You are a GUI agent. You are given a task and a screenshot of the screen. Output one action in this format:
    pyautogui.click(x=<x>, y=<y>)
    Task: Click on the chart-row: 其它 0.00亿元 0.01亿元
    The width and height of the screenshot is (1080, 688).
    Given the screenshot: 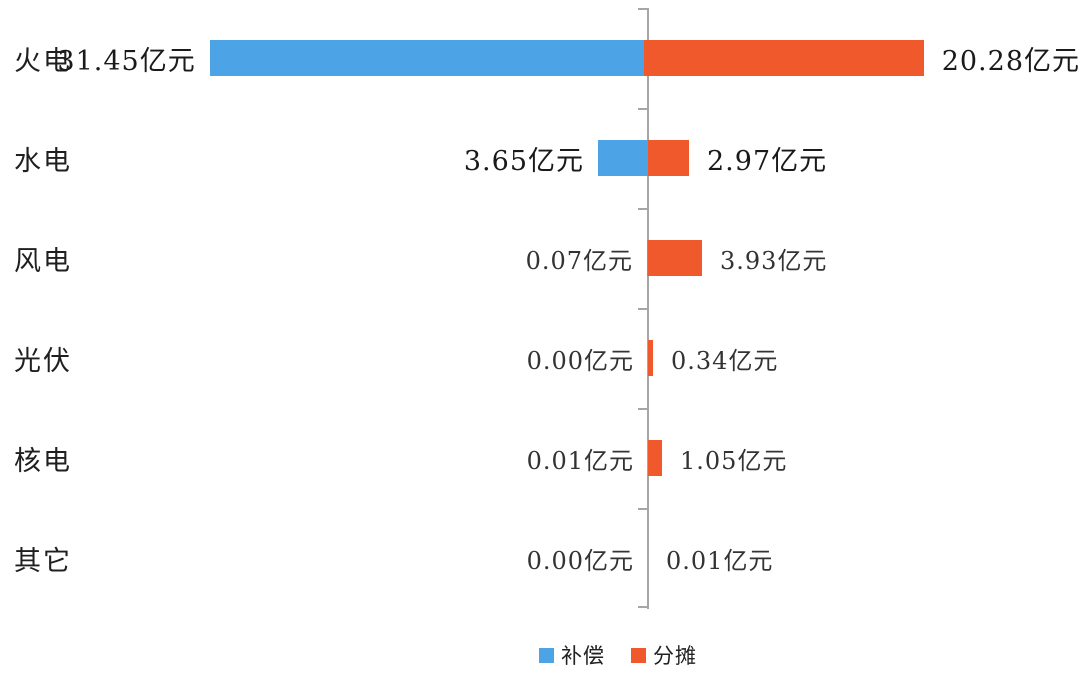 What is the action you would take?
    pyautogui.click(x=540, y=558)
    